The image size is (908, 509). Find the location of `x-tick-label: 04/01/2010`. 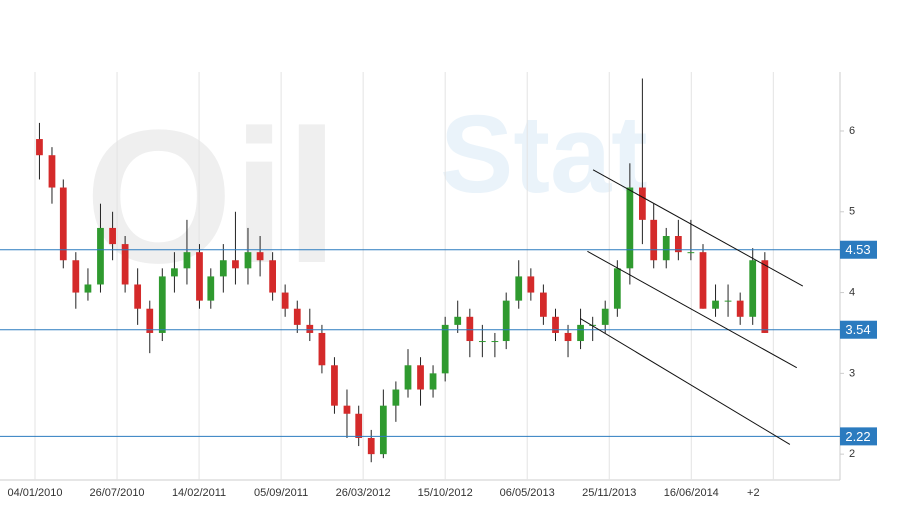

x-tick-label: 04/01/2010 is located at coordinates (34, 493).